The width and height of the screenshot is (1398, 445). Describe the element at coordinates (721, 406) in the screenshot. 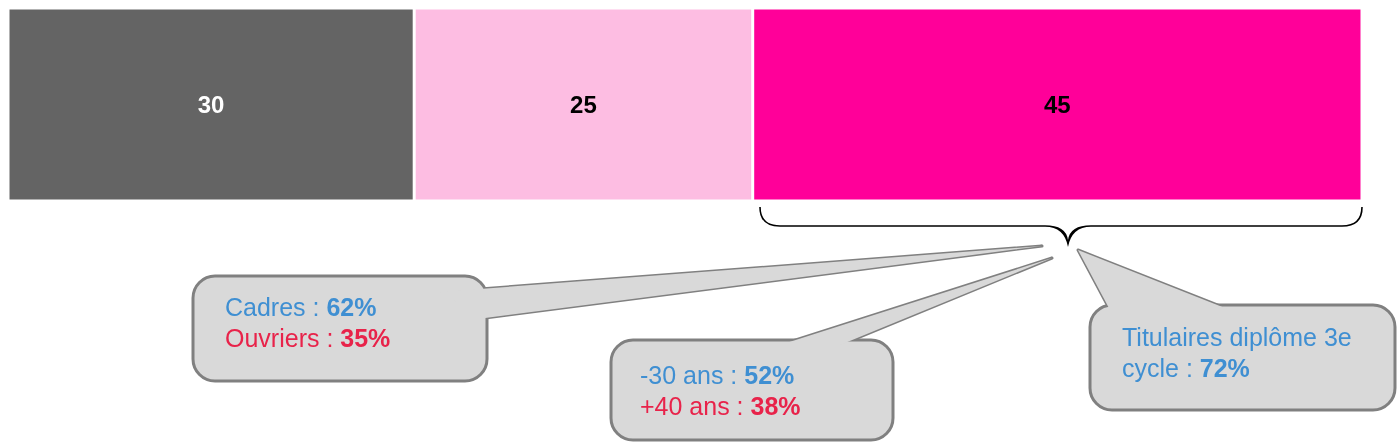

I see `text: +40 ans : 38%` at that location.